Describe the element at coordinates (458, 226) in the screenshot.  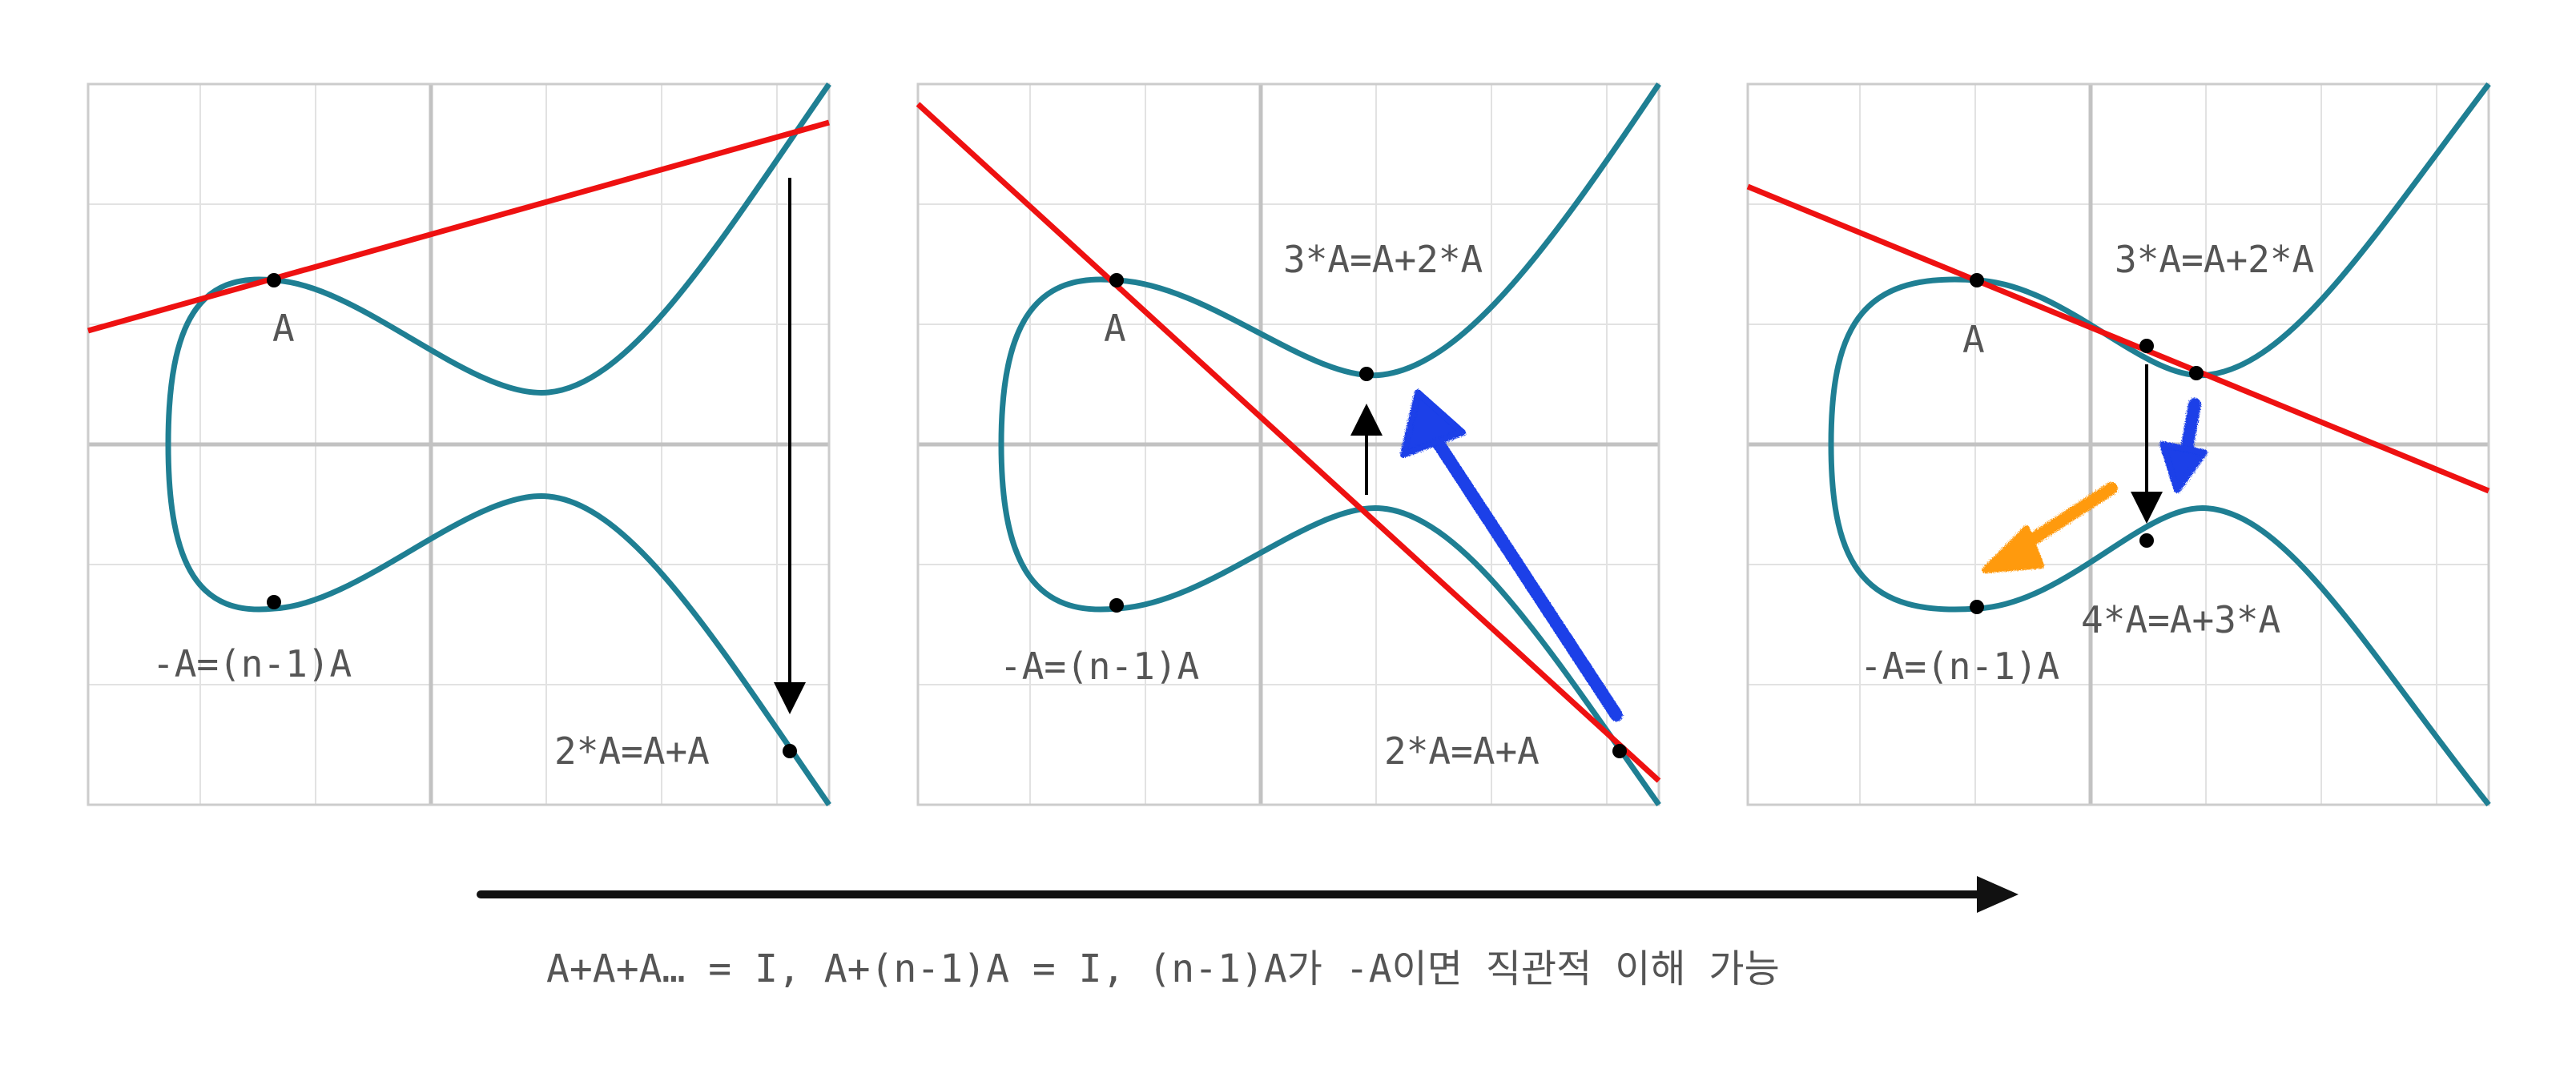
I see `tangent-line` at that location.